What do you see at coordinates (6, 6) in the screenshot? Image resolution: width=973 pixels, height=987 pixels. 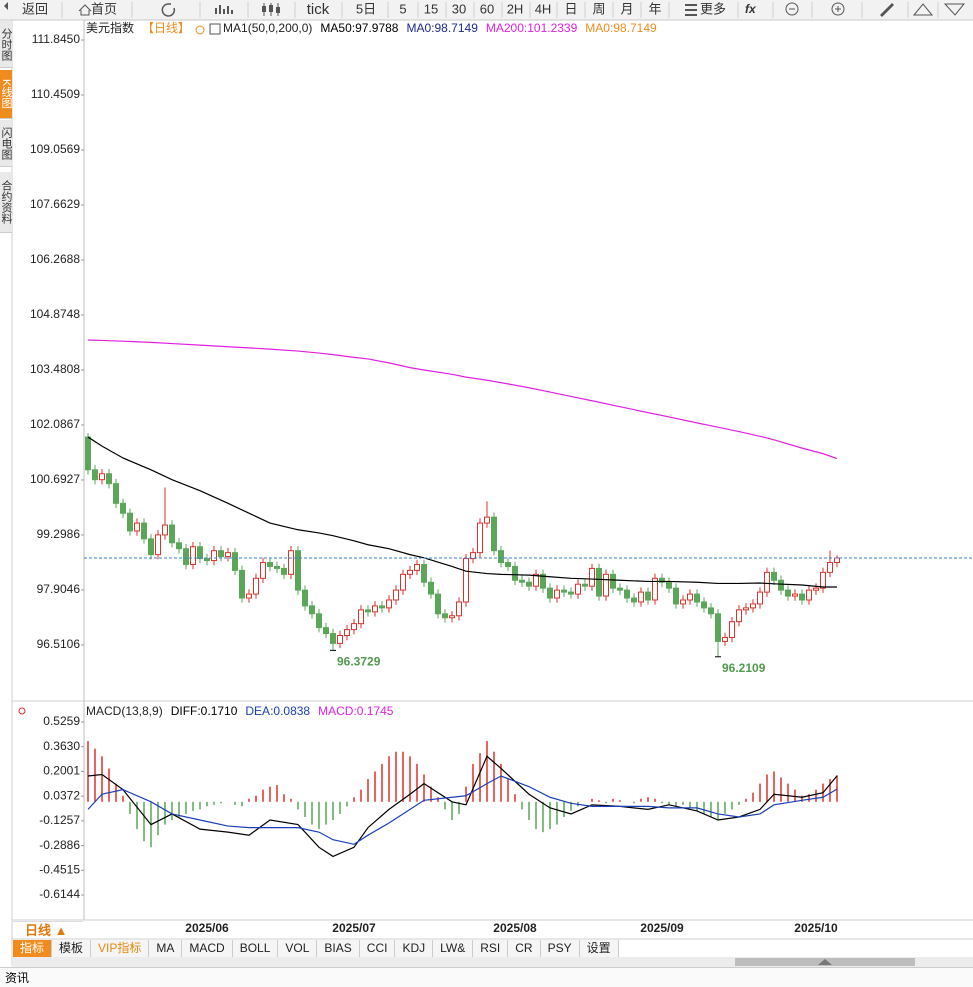 I see `back-icon` at bounding box center [6, 6].